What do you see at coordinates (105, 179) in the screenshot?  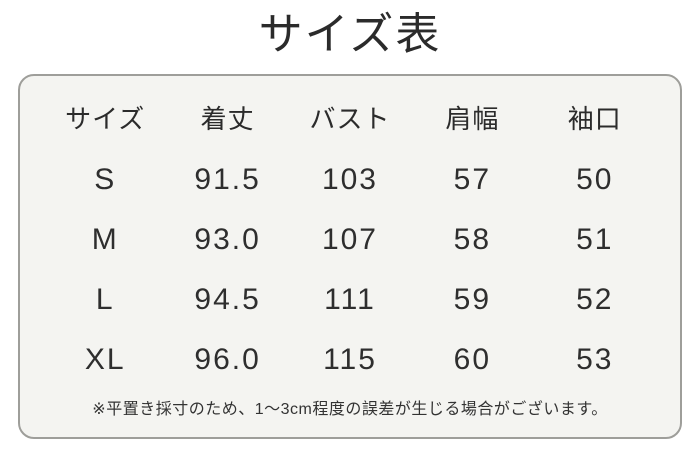 I see `size-label: S` at bounding box center [105, 179].